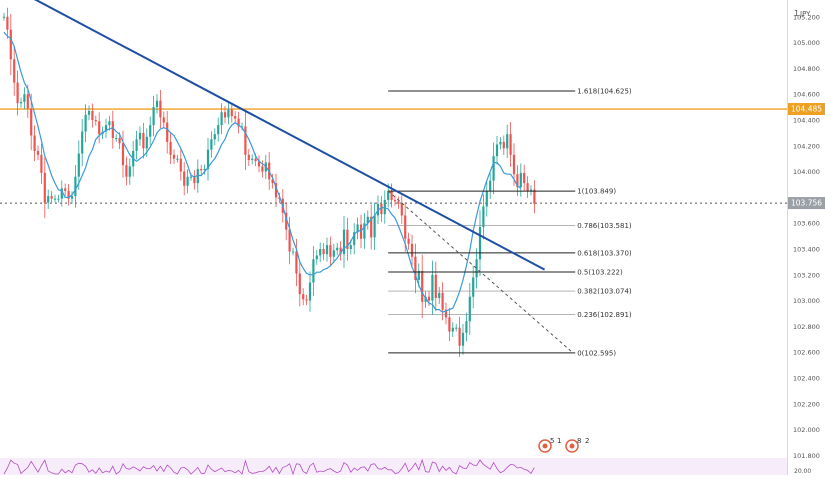  What do you see at coordinates (806, 430) in the screenshot?
I see `price-tick-label: 102.000` at bounding box center [806, 430].